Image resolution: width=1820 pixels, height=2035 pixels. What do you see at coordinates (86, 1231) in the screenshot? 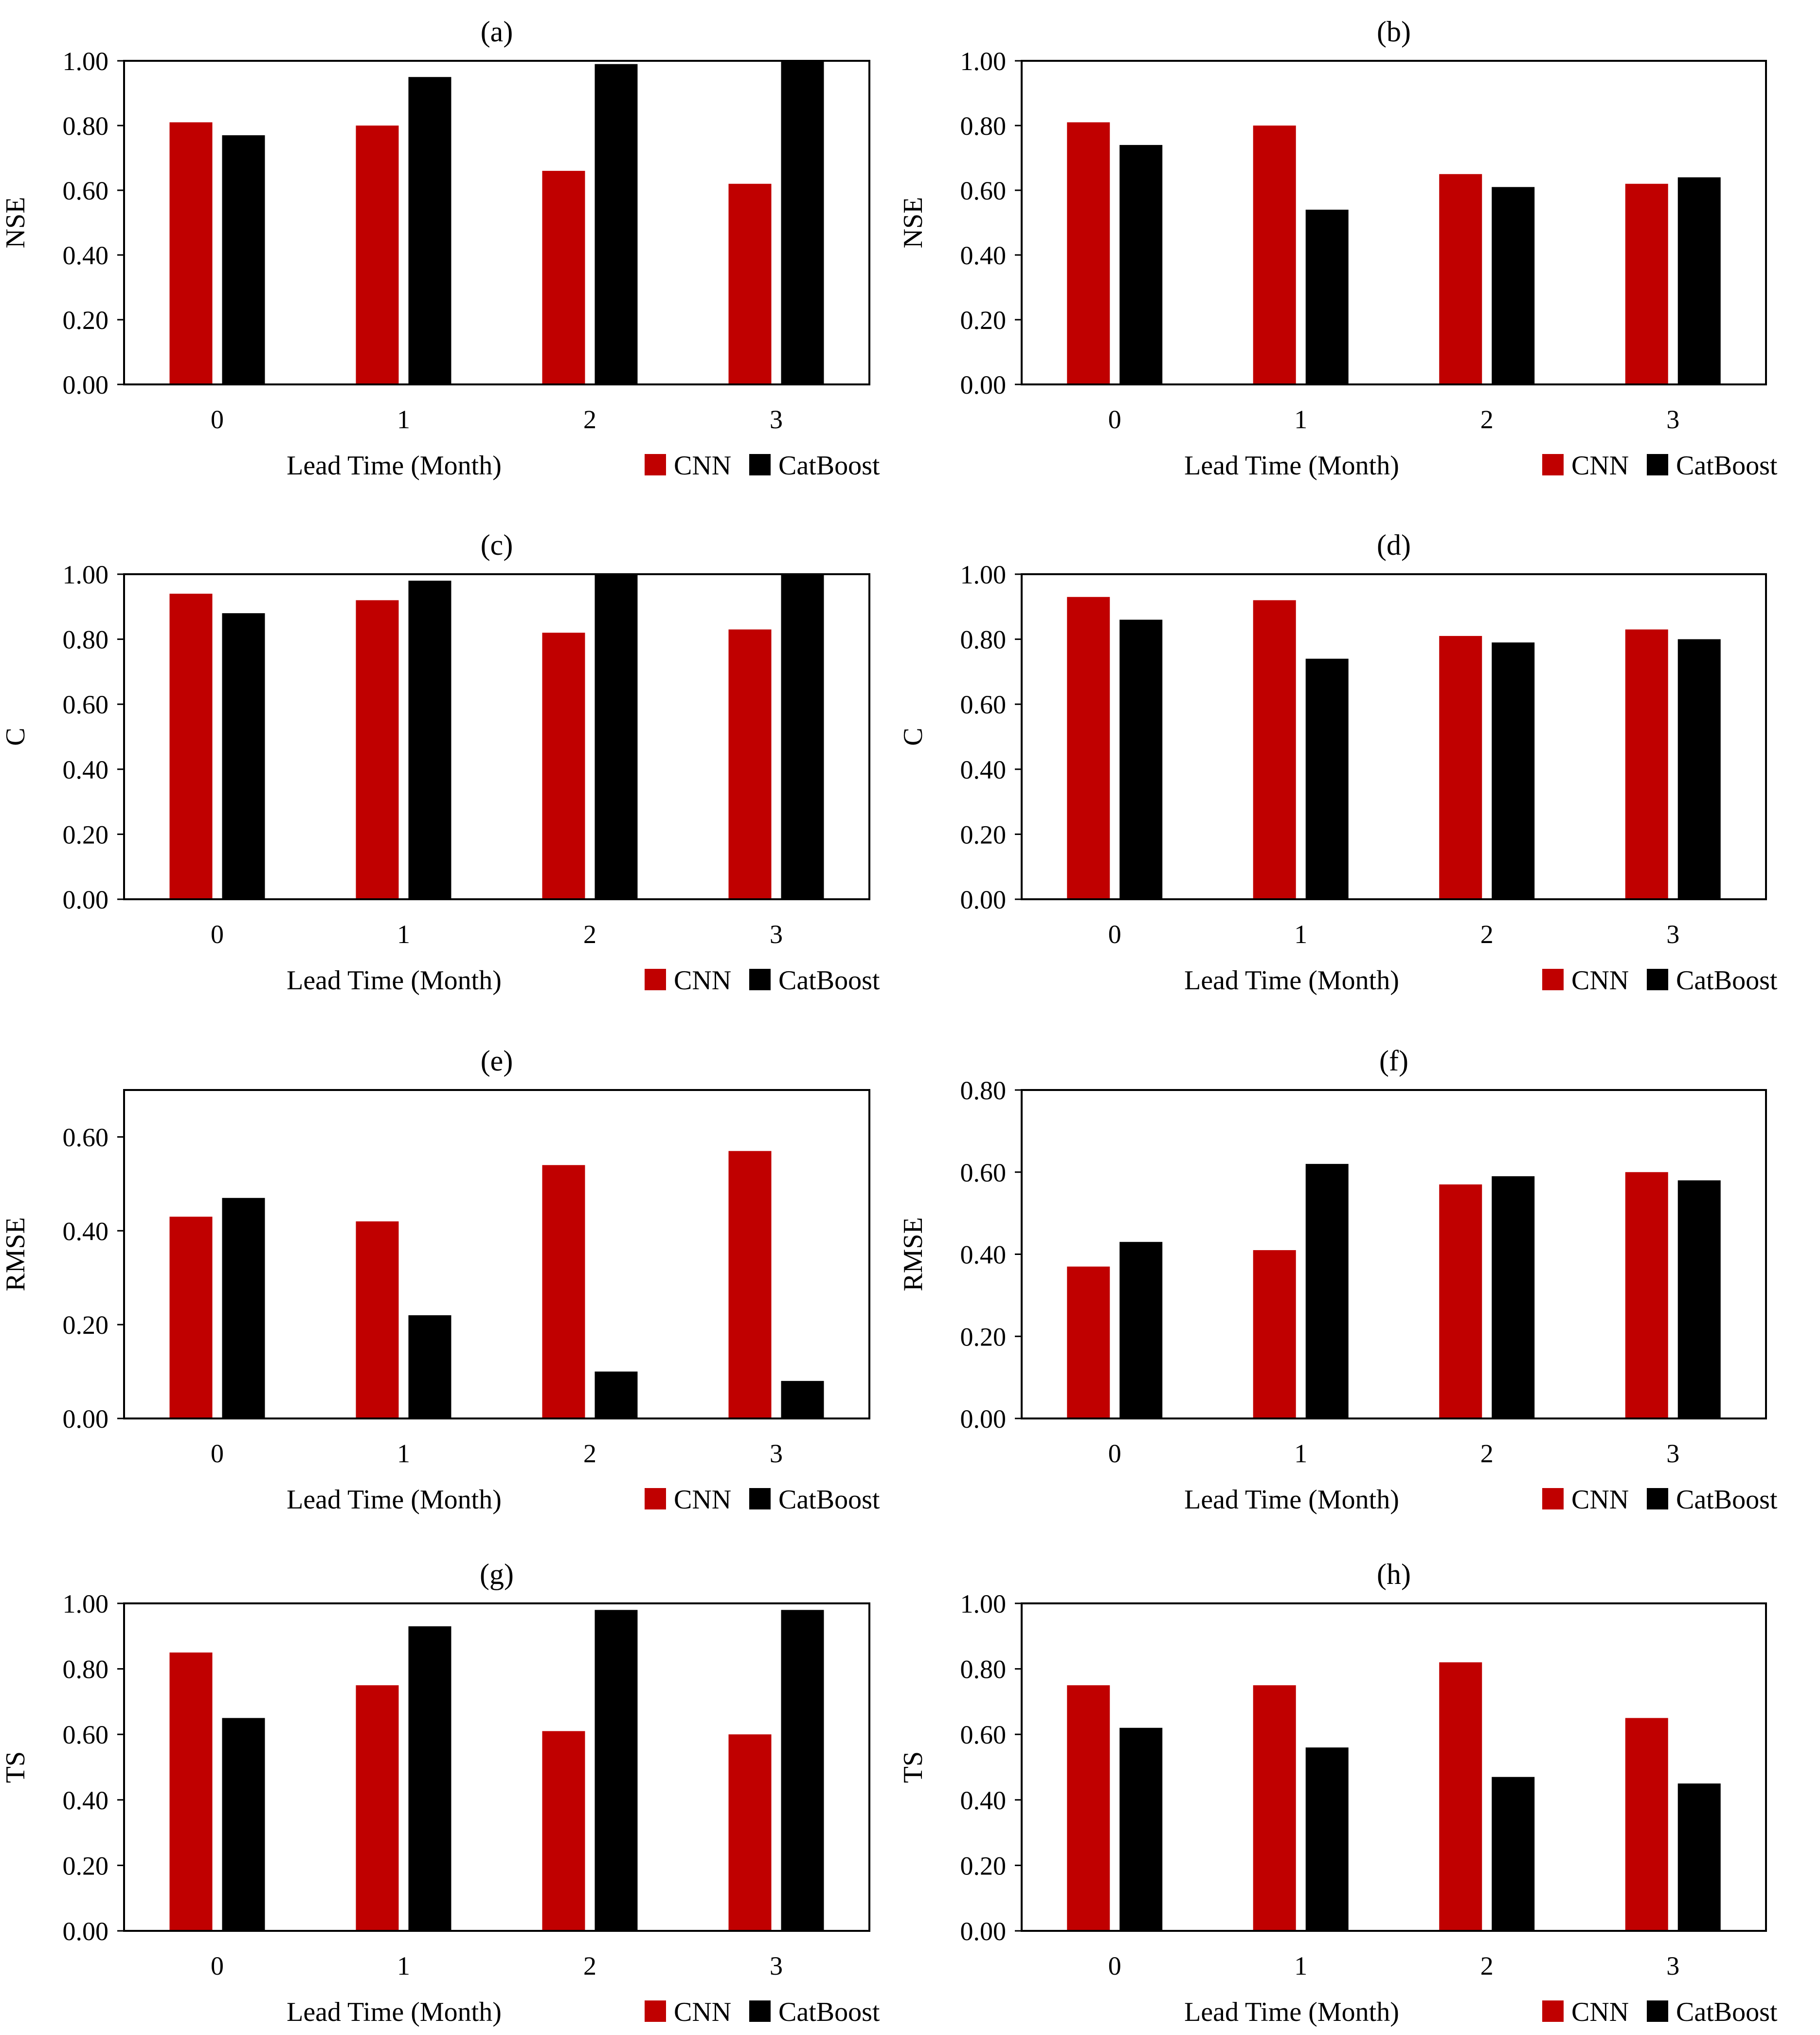
I see `y-tick-label: 0.40` at bounding box center [86, 1231].